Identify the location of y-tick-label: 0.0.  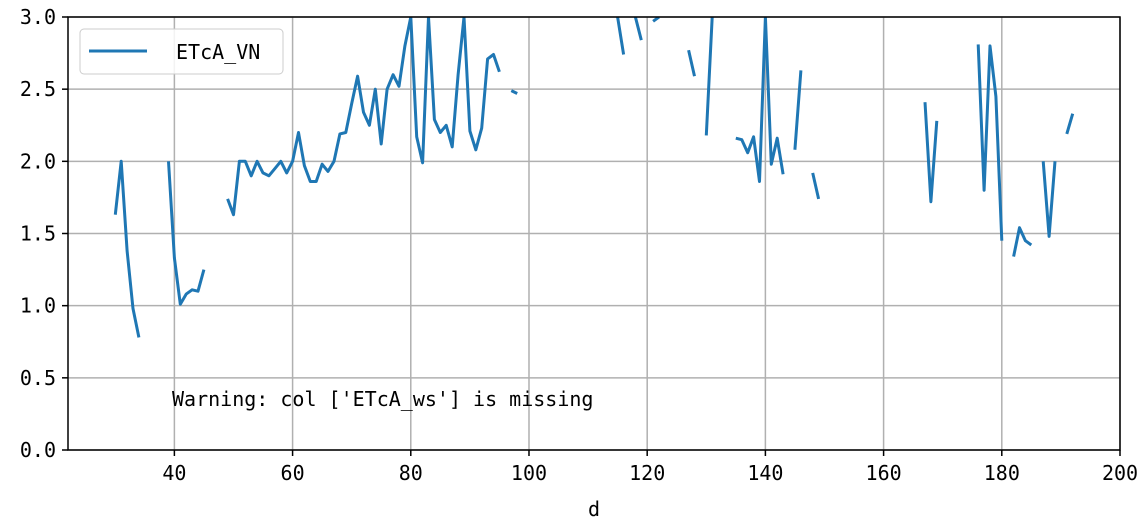
(38, 450).